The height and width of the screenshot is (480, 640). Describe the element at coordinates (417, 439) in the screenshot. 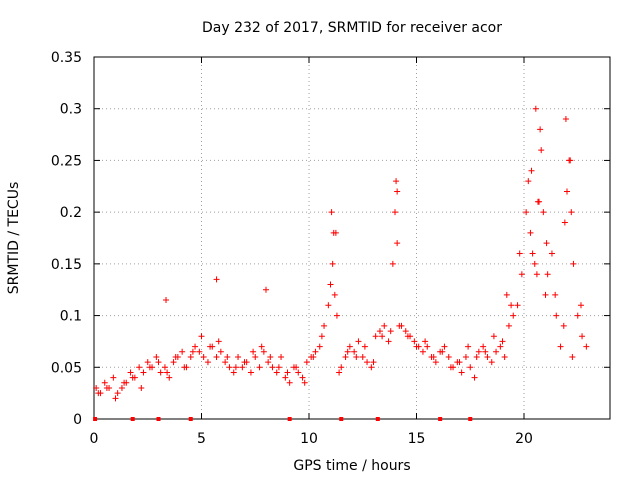

I see `x-tick-label: 15` at that location.